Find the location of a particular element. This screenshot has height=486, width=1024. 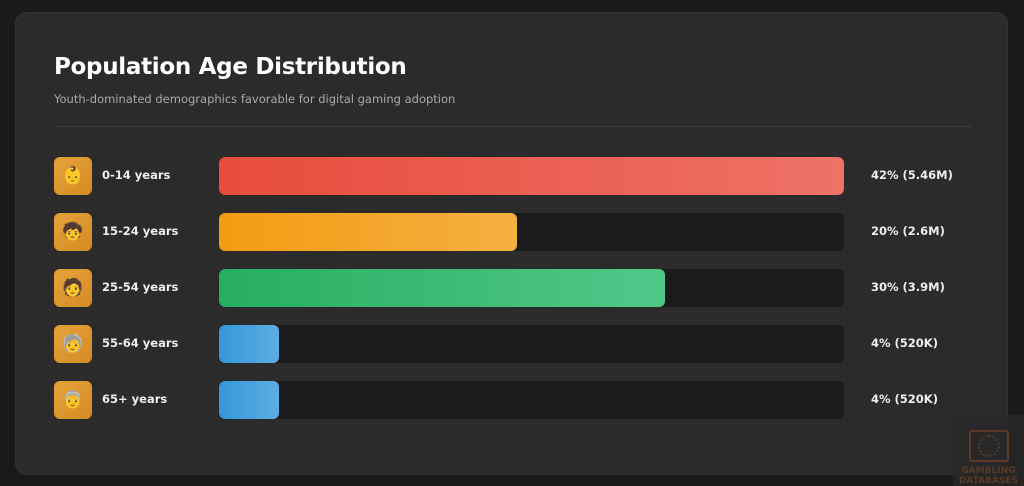

bar-row: 👶 0-14 years 42% (5.46M) is located at coordinates (504, 176).